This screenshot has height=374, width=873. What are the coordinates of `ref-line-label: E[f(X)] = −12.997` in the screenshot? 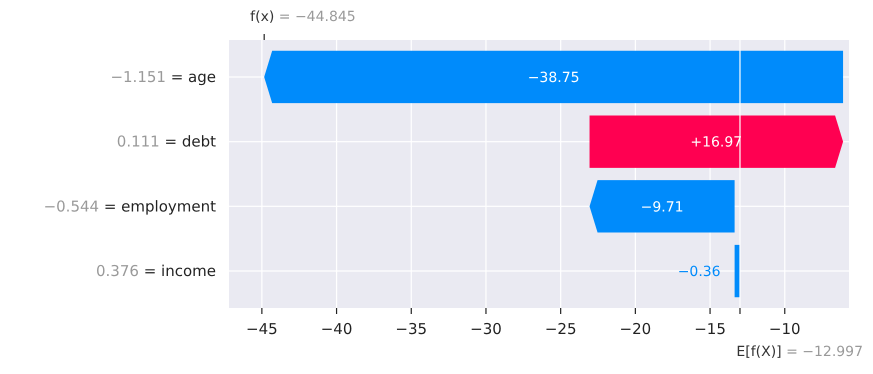 It's located at (799, 352).